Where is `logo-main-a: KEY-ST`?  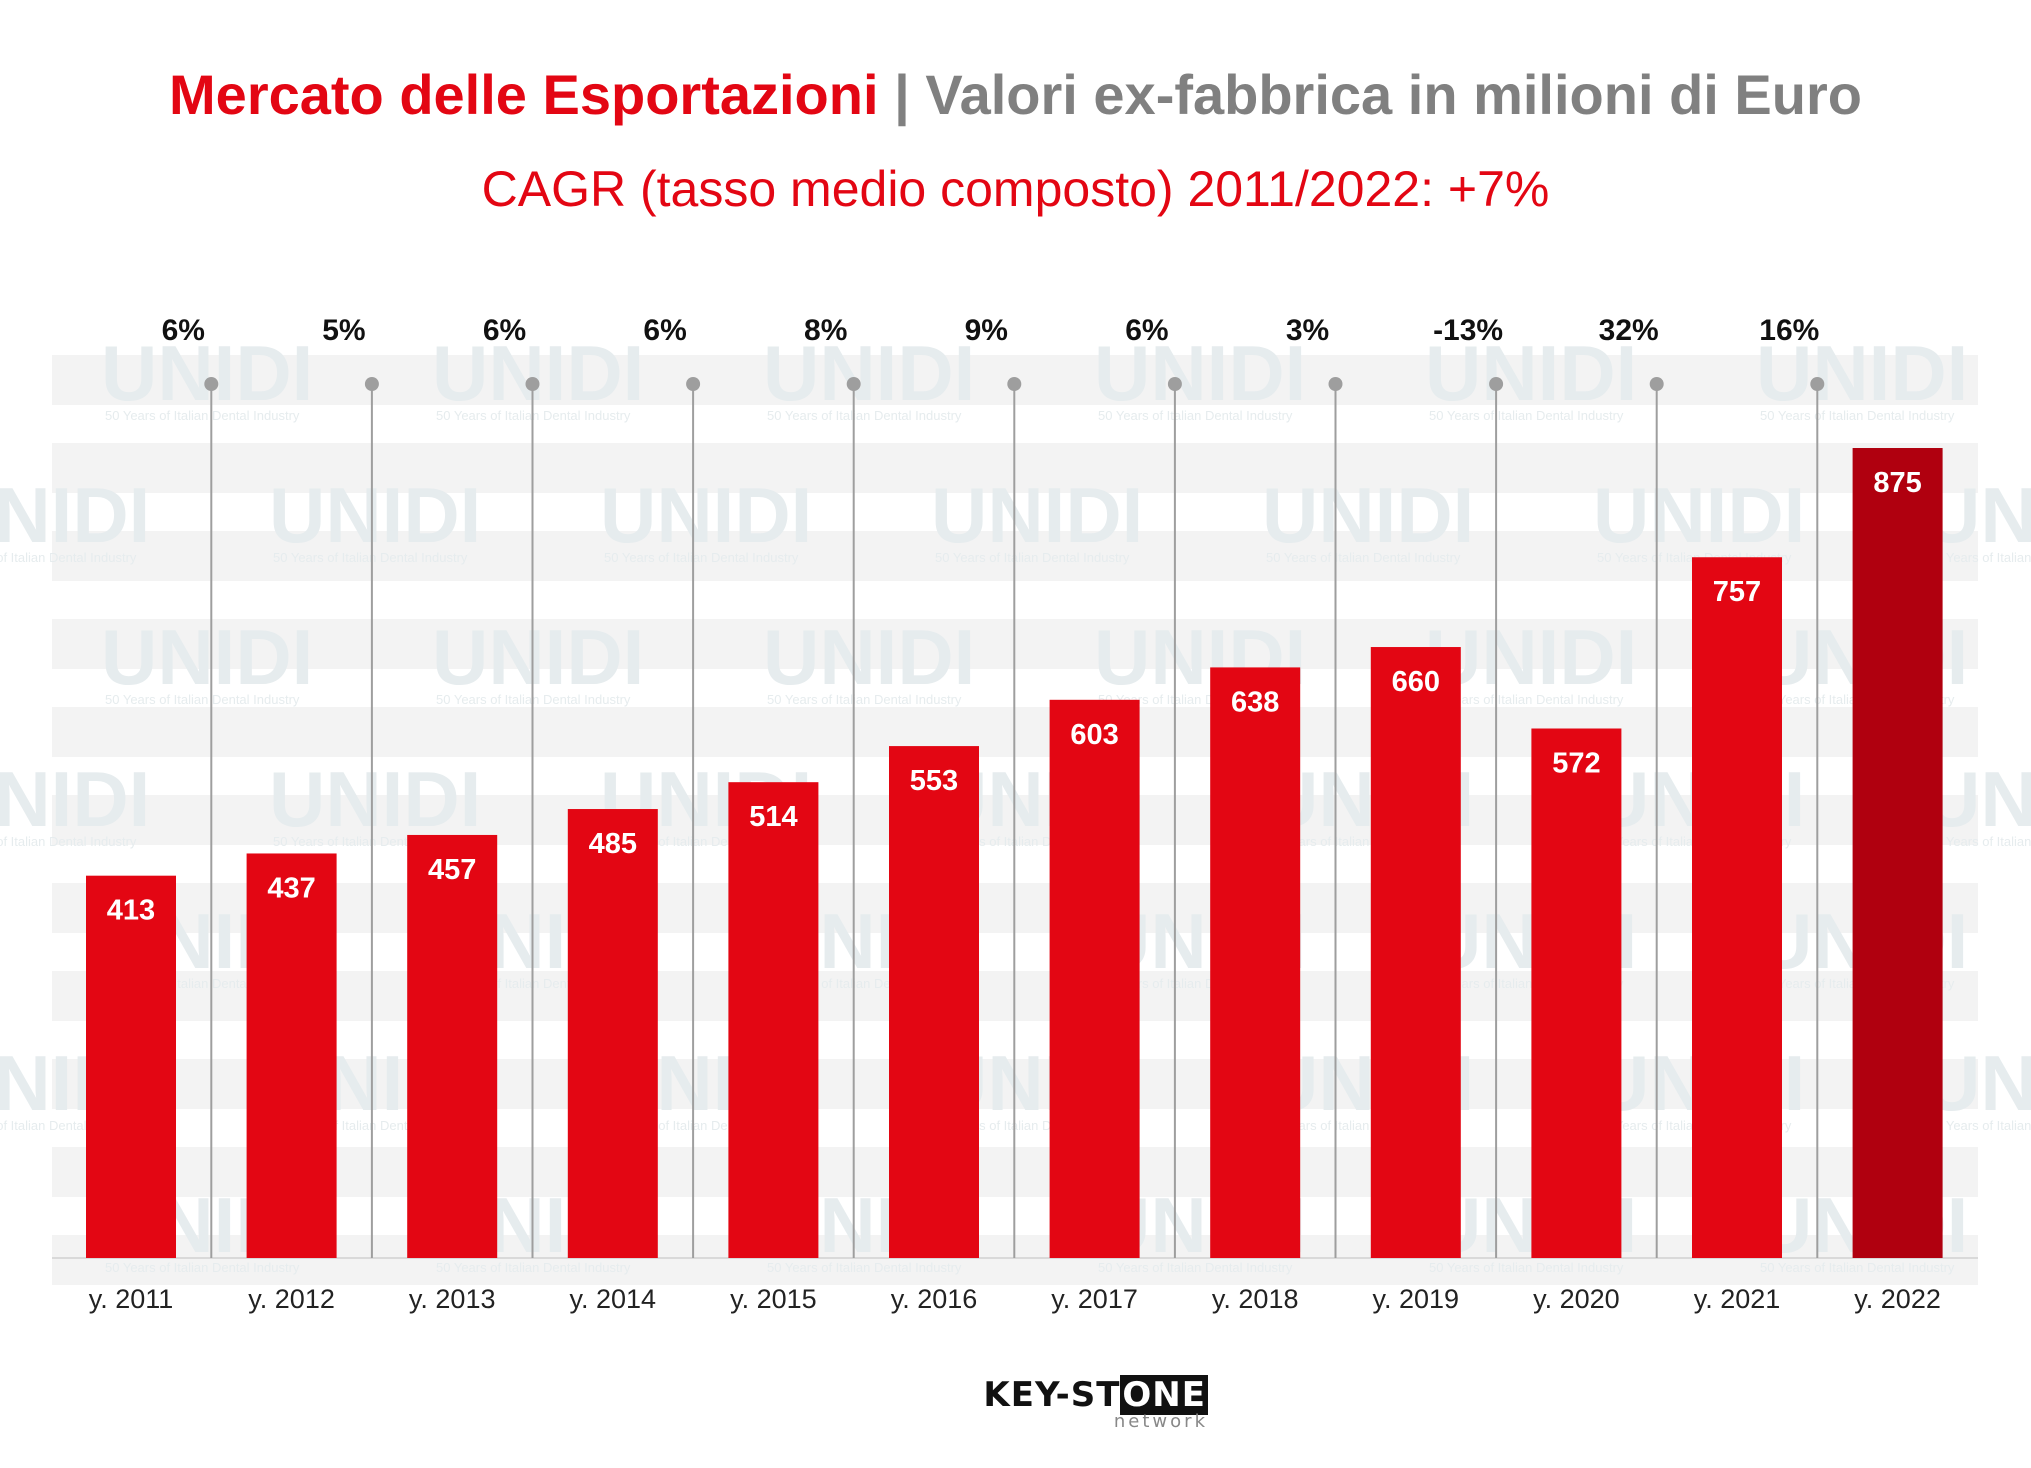 logo-main-a: KEY-ST is located at coordinates (1052, 1395).